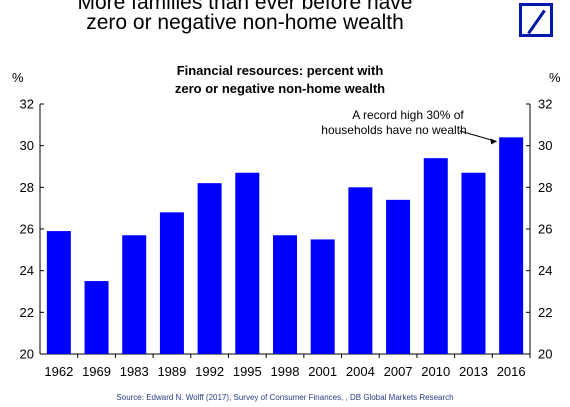  Describe the element at coordinates (511, 371) in the screenshot. I see `x-tick-label-2016: 2016` at that location.